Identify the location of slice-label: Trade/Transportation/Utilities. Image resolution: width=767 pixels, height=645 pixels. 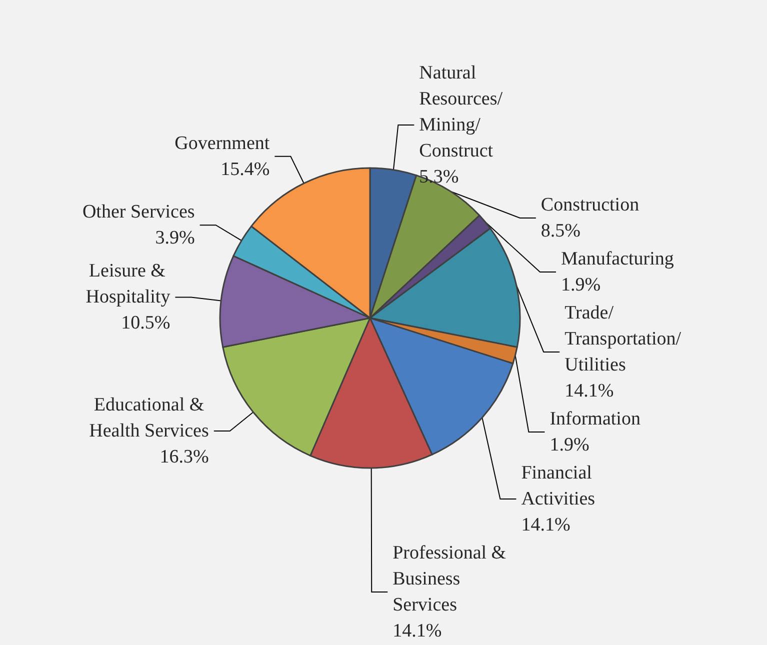
(623, 339).